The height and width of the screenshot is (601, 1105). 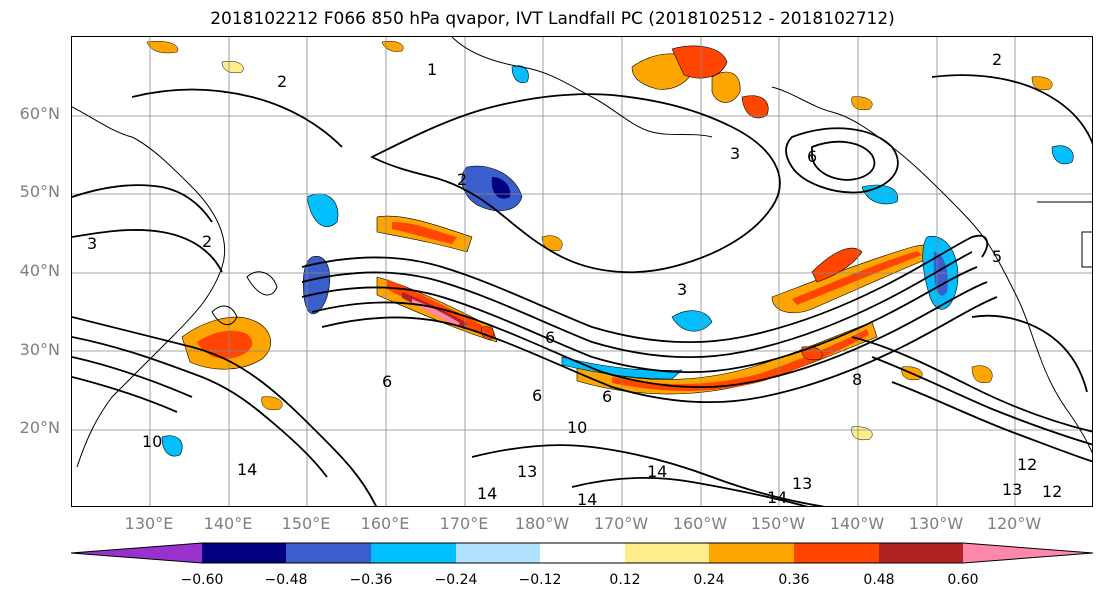 What do you see at coordinates (39, 349) in the screenshot?
I see `lat-label-30: 30°N` at bounding box center [39, 349].